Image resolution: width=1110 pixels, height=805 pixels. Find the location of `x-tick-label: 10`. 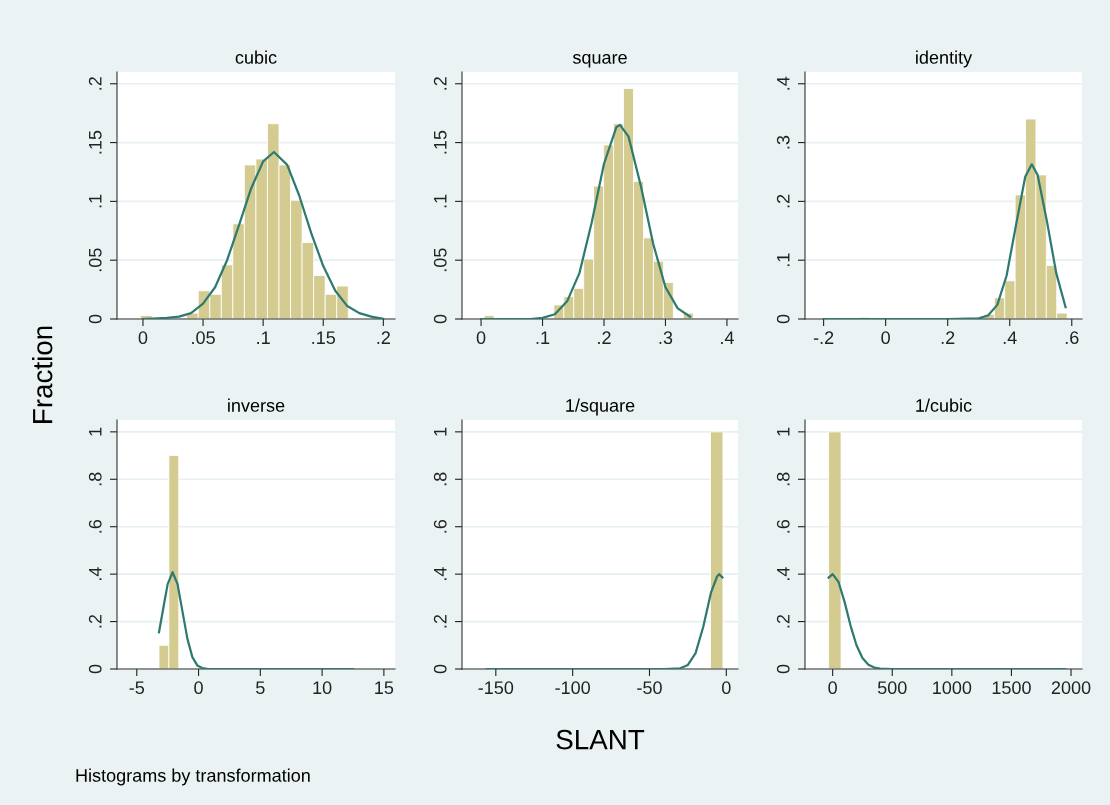

x-tick-label: 10 is located at coordinates (322, 688).